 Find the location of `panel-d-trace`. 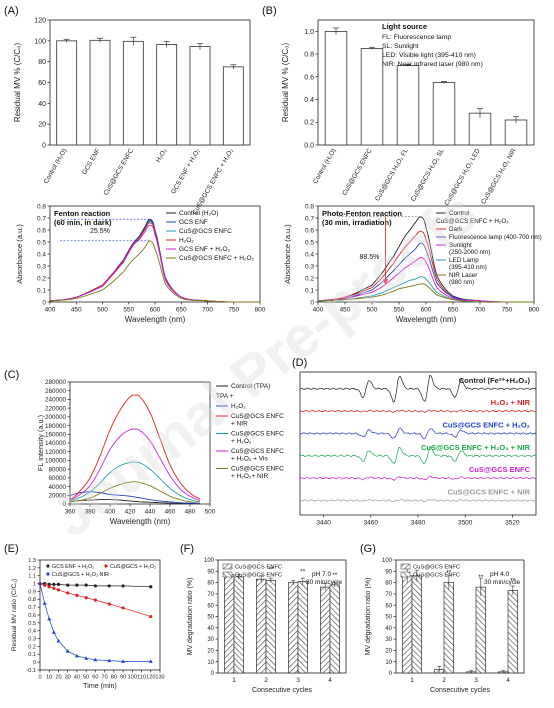

panel-d-trace is located at coordinates (418, 455).